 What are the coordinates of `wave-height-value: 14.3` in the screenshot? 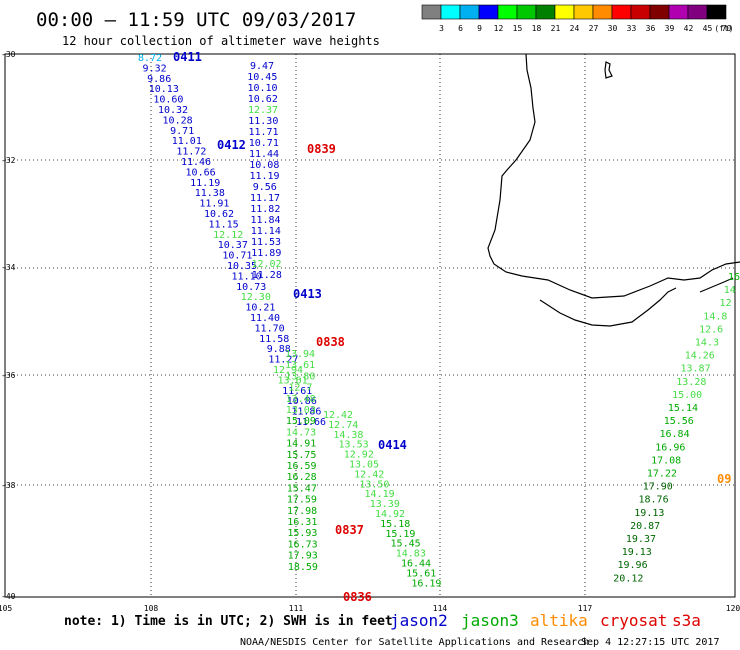 It's located at (707, 343).